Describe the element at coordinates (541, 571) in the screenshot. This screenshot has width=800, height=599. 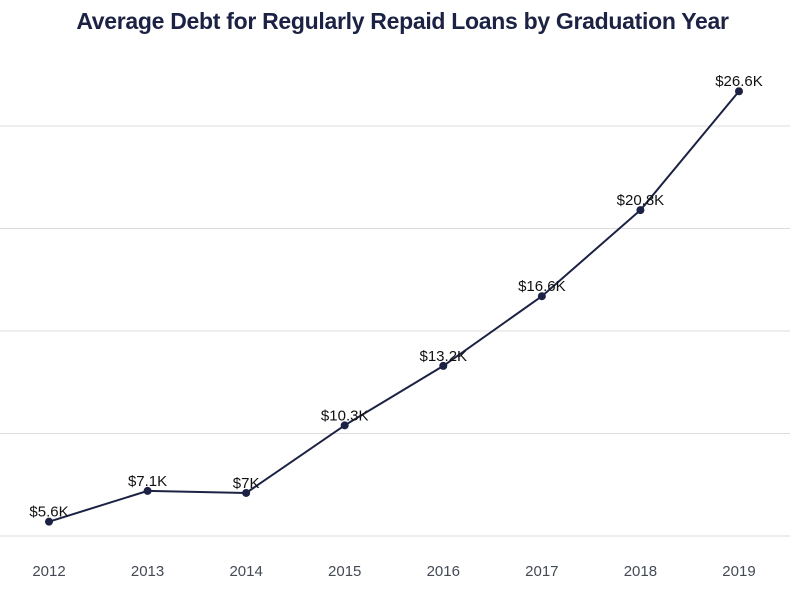
I see `x-tick-label: 2017` at that location.